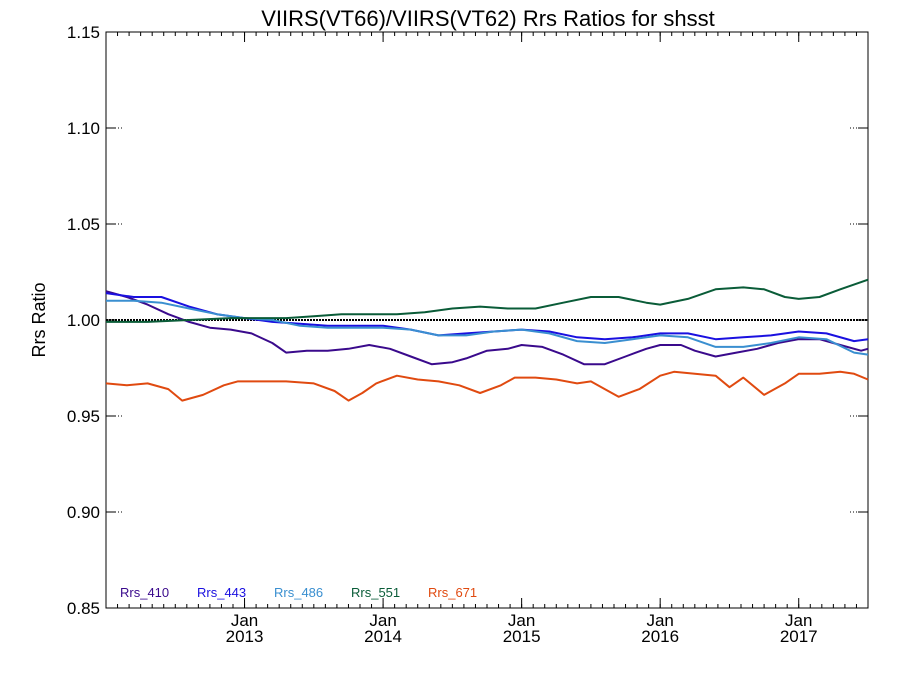 Image resolution: width=900 pixels, height=675 pixels. What do you see at coordinates (799, 636) in the screenshot?
I see `x-tick-label-year: 2017` at bounding box center [799, 636].